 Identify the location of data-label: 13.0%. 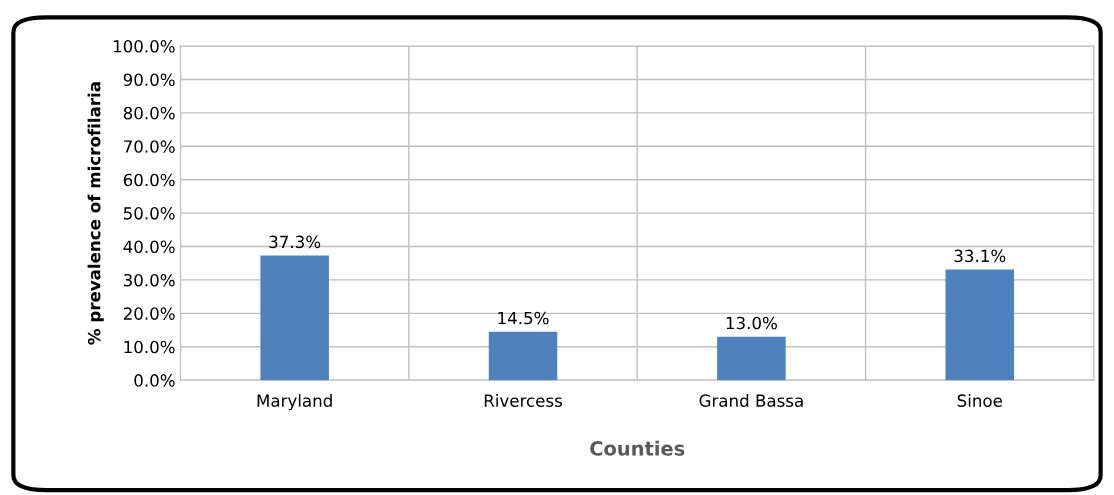
(751, 323).